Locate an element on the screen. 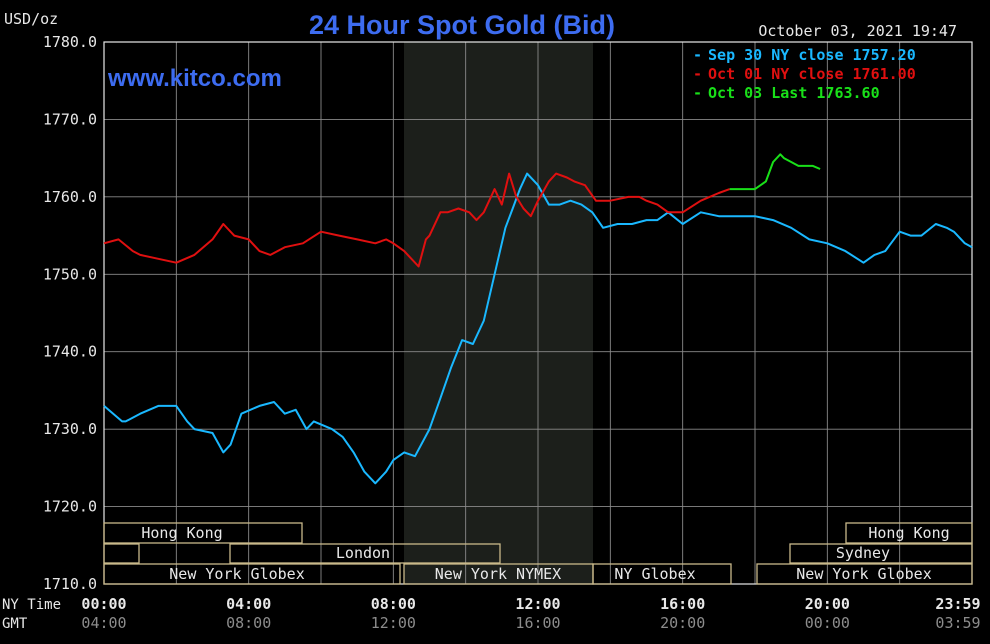 The height and width of the screenshot is (644, 990). x-tick-label-ny: 20:00 is located at coordinates (827, 604).